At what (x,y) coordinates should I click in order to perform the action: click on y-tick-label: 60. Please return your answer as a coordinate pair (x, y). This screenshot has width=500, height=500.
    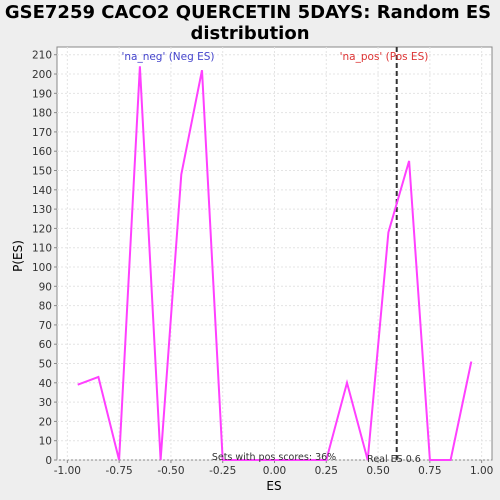
    Looking at the image, I should click on (45, 345).